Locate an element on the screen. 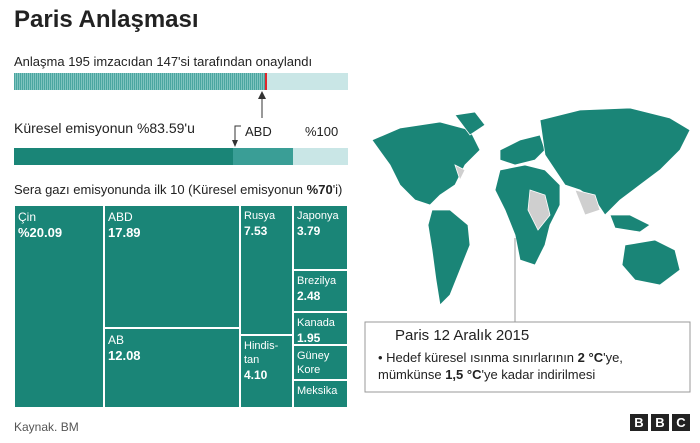 The width and height of the screenshot is (700, 443). treemap-cell: Kanada 1.95 is located at coordinates (320, 328).